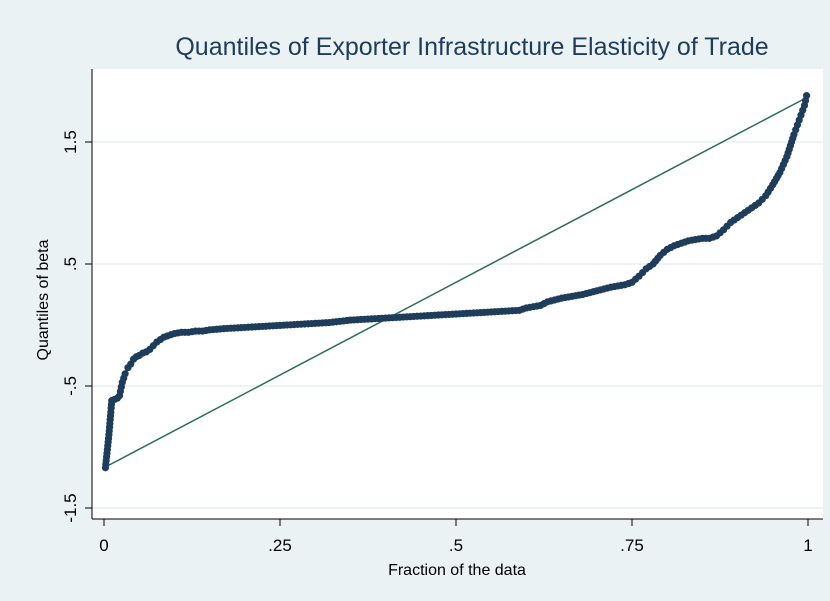  I want to click on y-axis-label: Quantiles of beta, so click(43, 299).